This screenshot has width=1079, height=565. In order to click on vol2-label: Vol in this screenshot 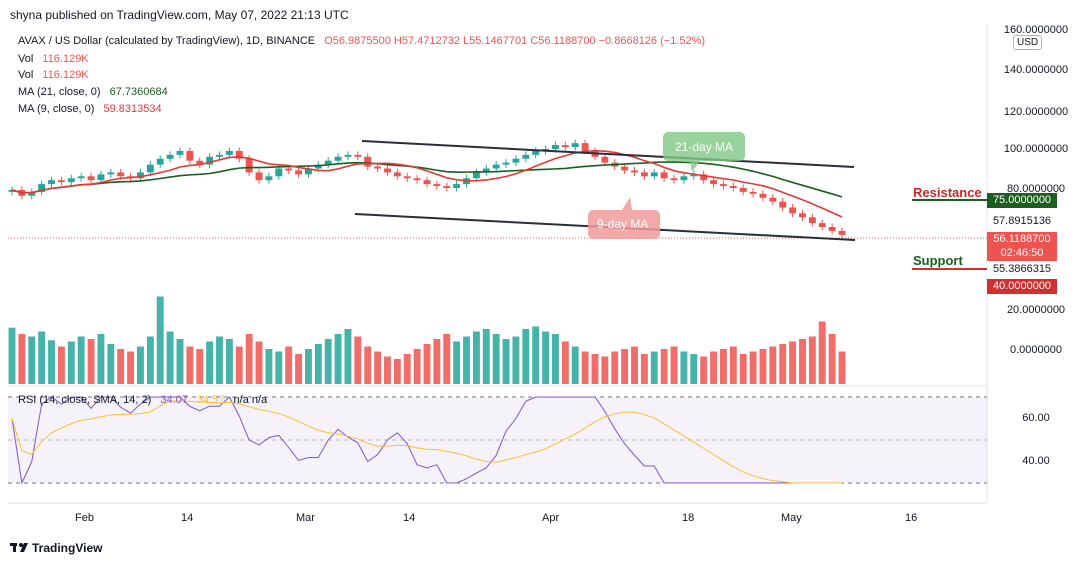, I will do `click(26, 75)`.